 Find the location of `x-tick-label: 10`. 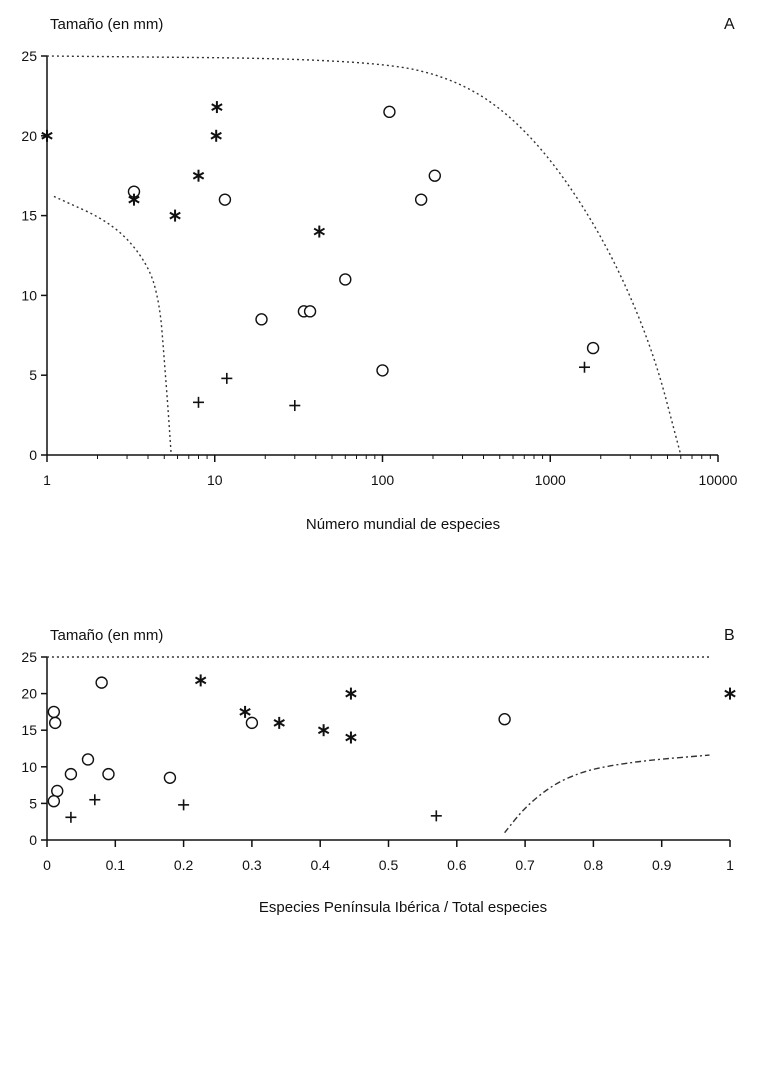

x-tick-label: 10 is located at coordinates (215, 480).